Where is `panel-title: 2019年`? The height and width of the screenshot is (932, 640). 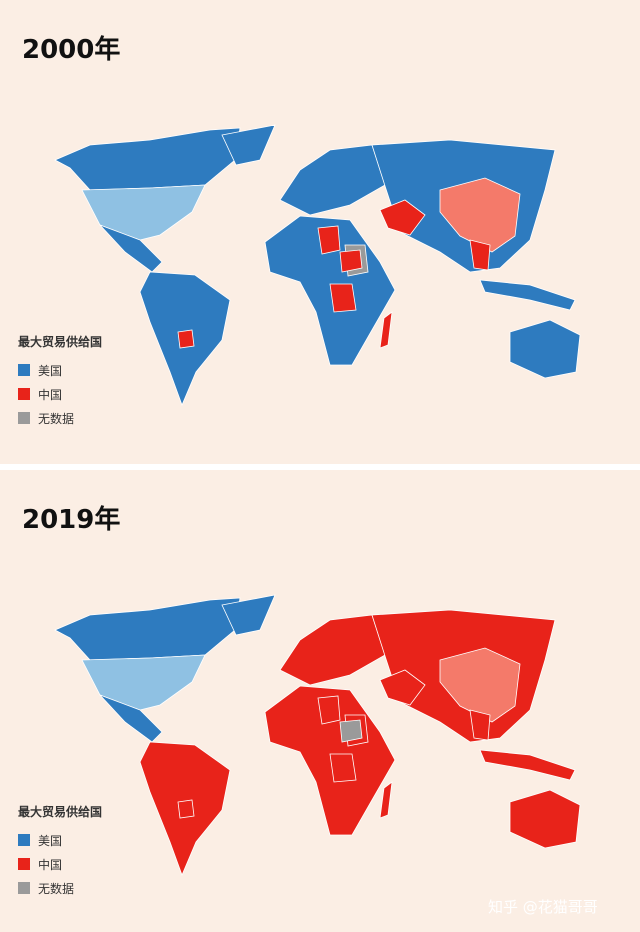 panel-title: 2019年 is located at coordinates (71, 519).